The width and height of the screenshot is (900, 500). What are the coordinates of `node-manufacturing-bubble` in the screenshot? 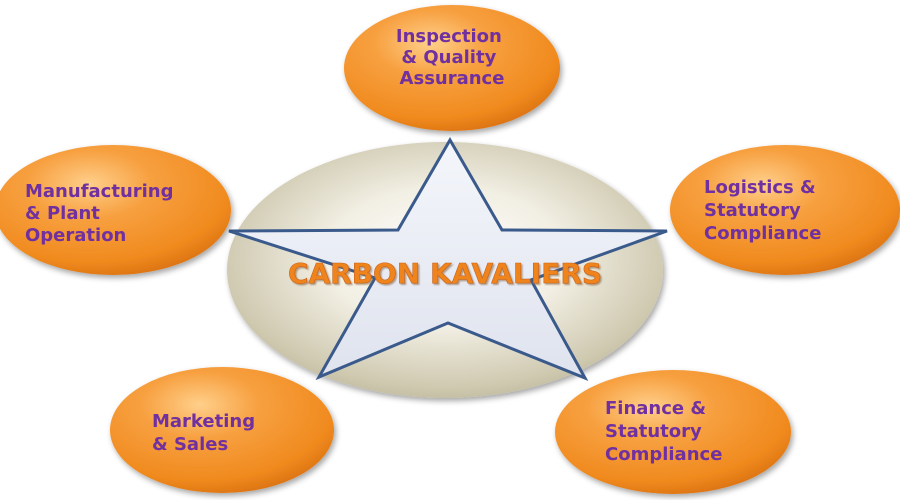 It's located at (115, 210).